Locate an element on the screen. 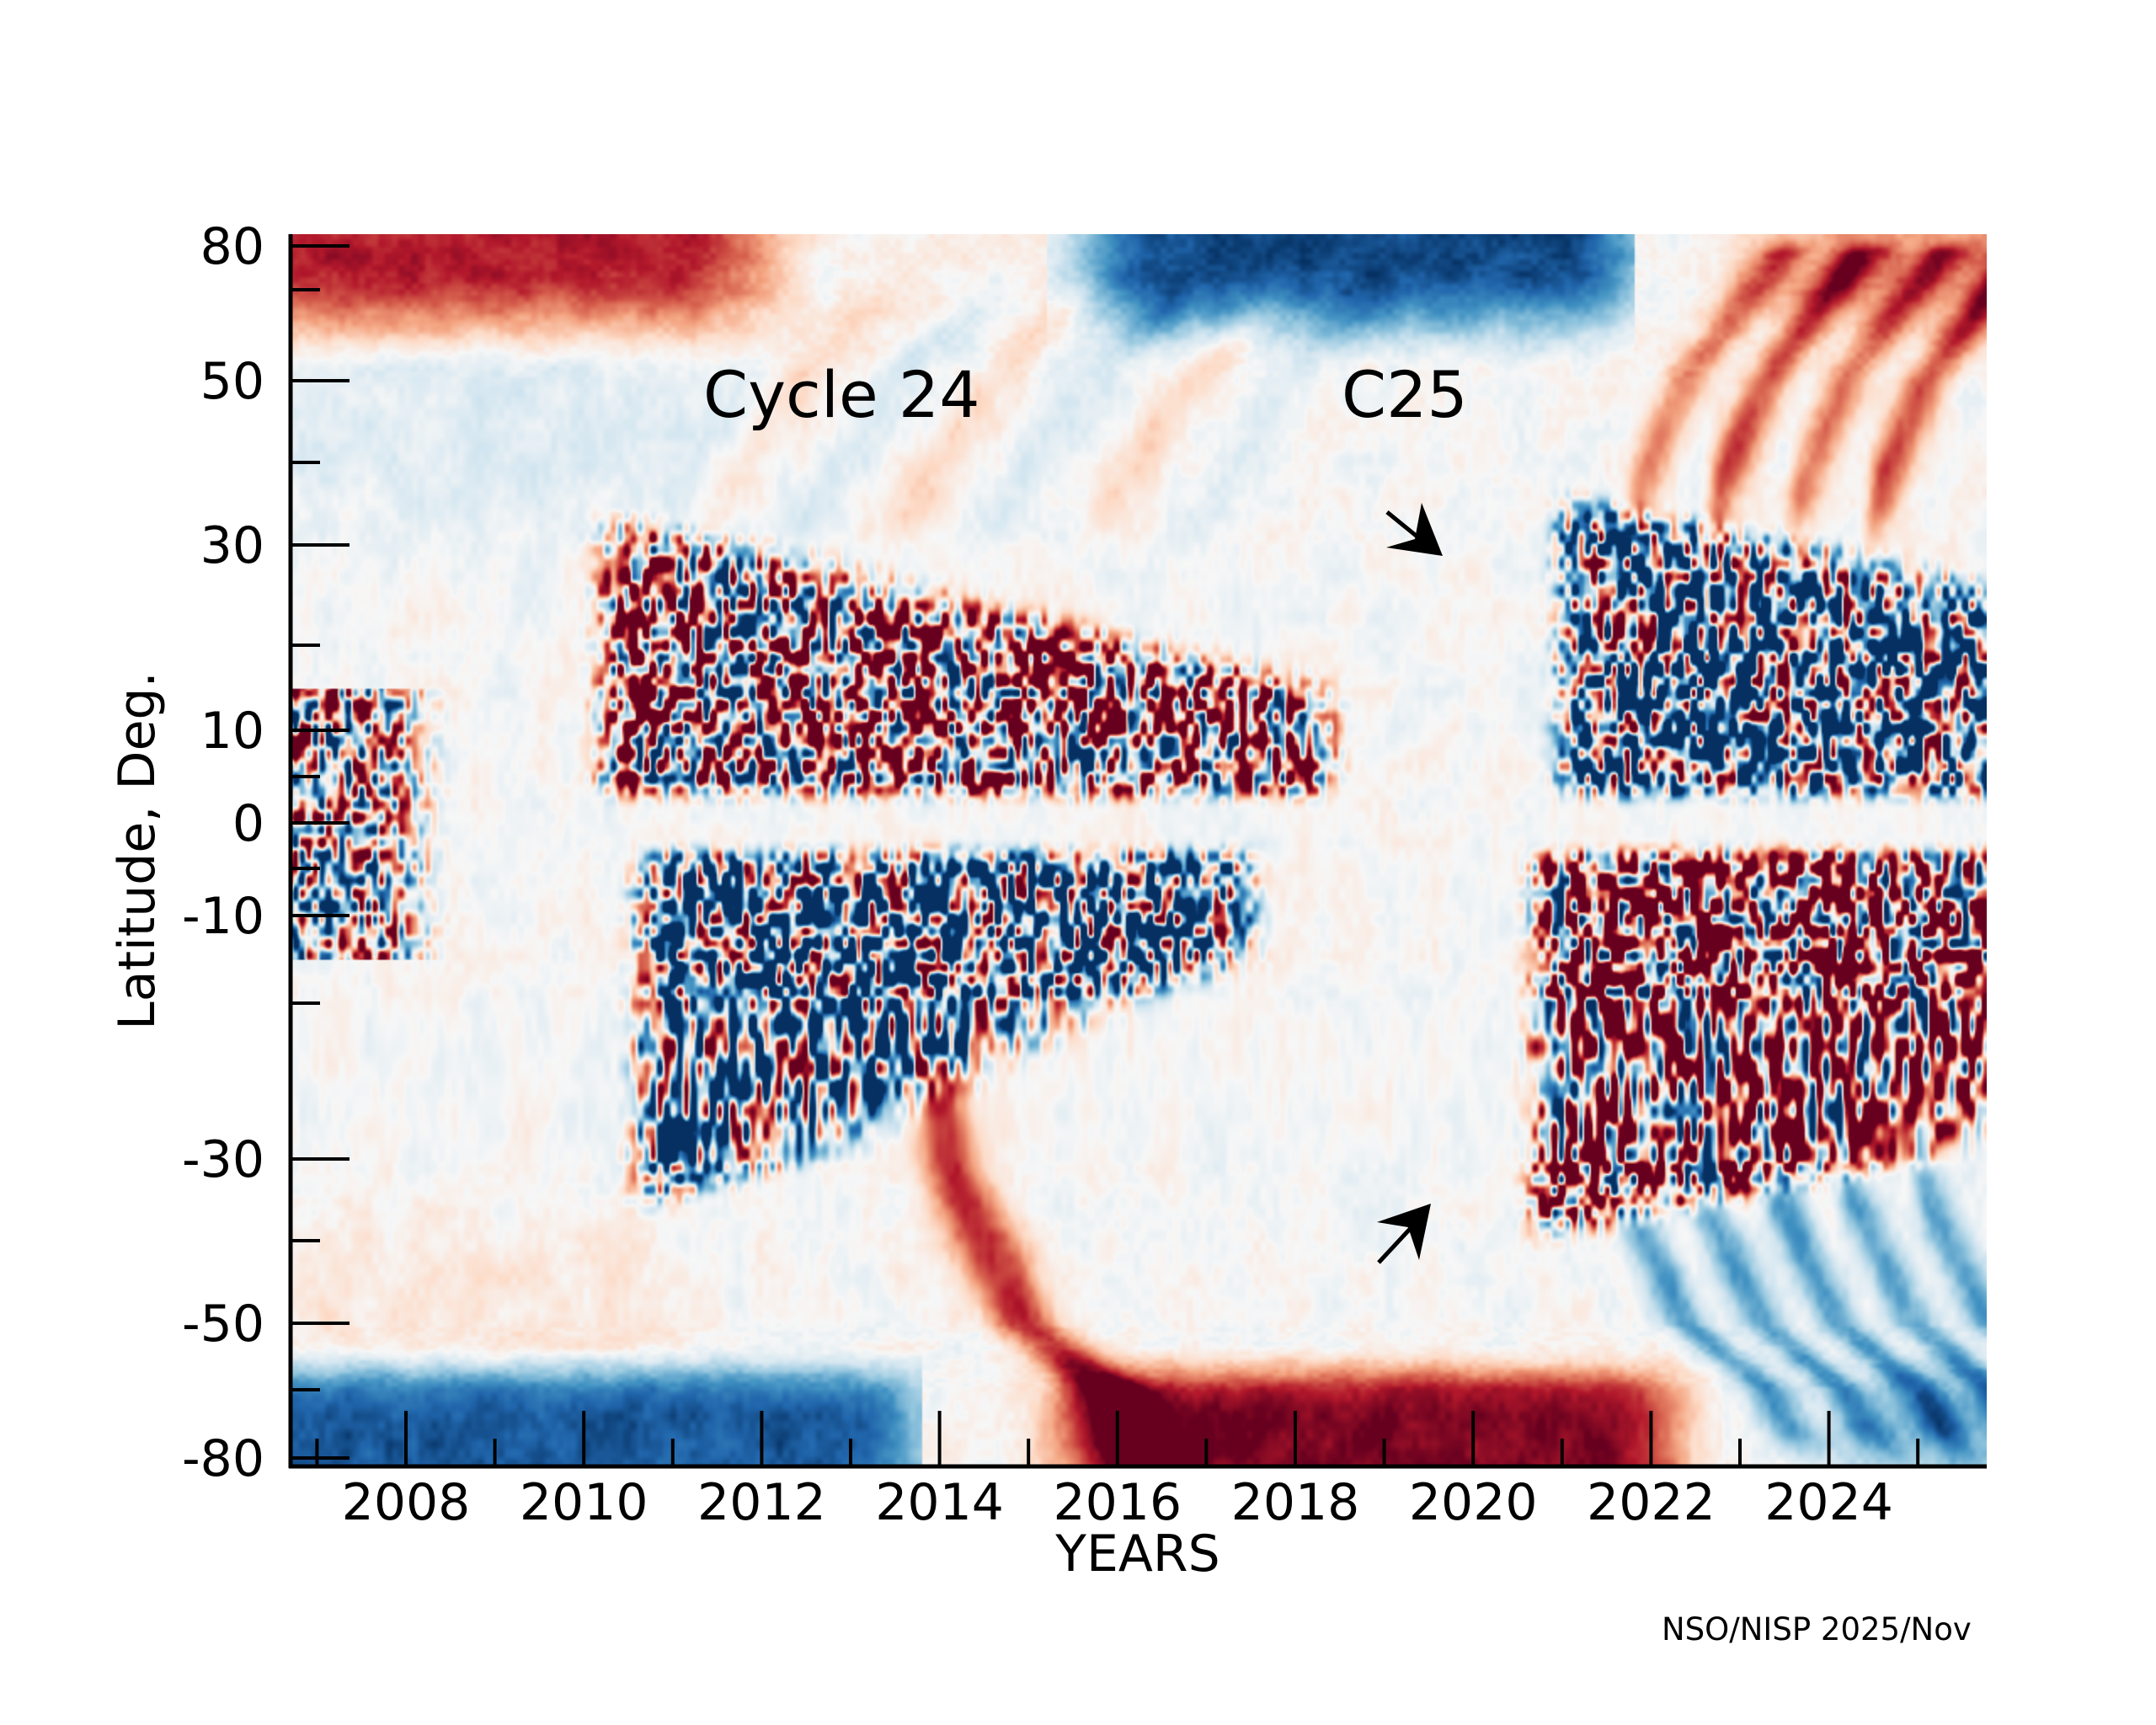 The image size is (2156, 1725). annotation-cycle-24: Cycle 24 is located at coordinates (841, 394).